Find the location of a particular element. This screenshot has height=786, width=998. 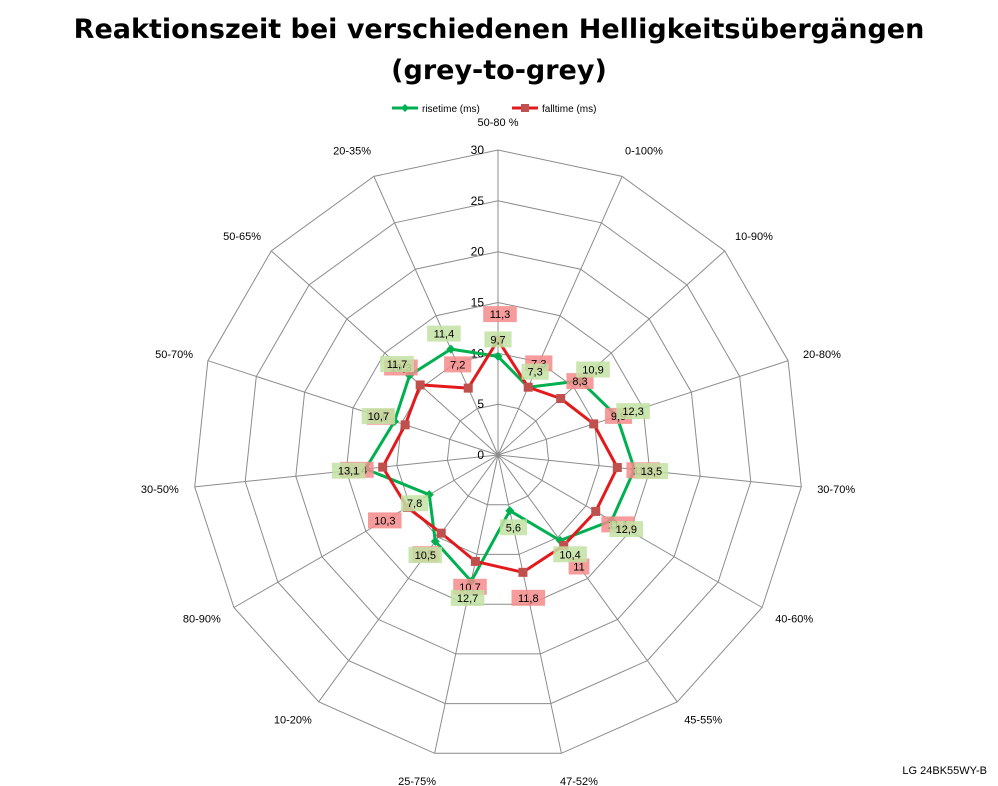

data-label: 11,8 is located at coordinates (528, 599).